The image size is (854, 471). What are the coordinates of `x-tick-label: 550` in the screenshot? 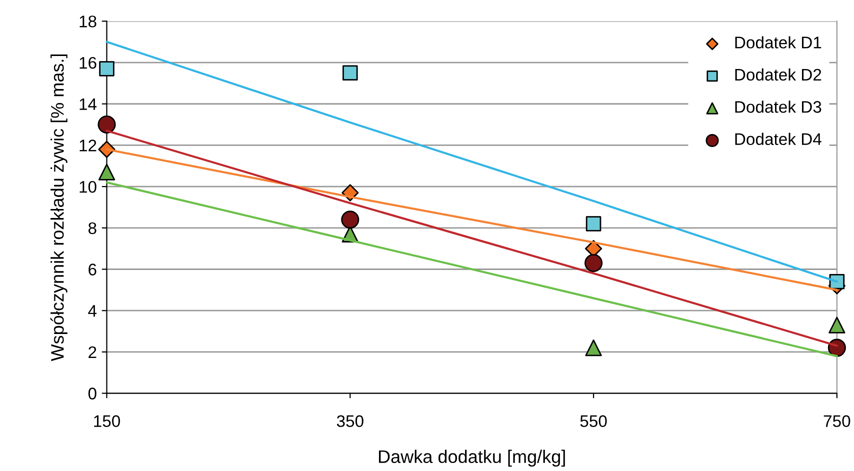 It's located at (593, 421).